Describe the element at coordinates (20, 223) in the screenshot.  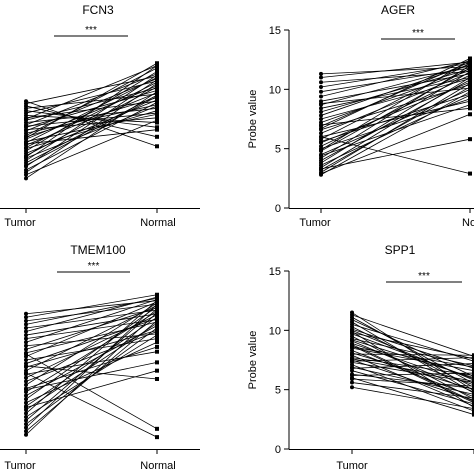
I see `x-tick-label: Tumor` at that location.